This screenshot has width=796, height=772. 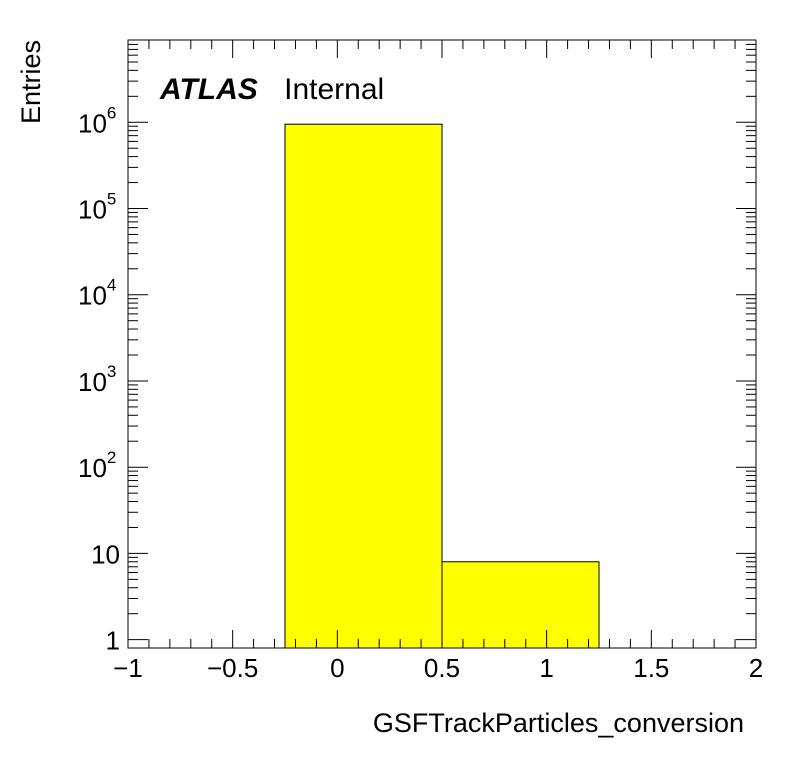 I want to click on x-tick-label: −1, so click(x=128, y=668).